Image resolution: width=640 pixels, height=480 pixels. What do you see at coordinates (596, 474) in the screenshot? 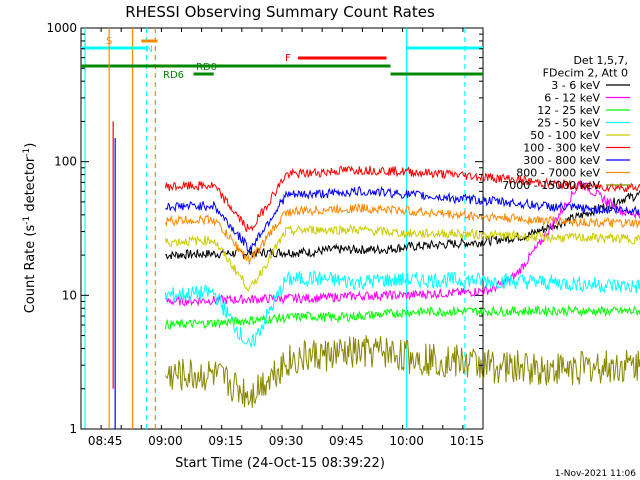
I see `footer-date: 1-Nov-2021 11:06` at bounding box center [596, 474].